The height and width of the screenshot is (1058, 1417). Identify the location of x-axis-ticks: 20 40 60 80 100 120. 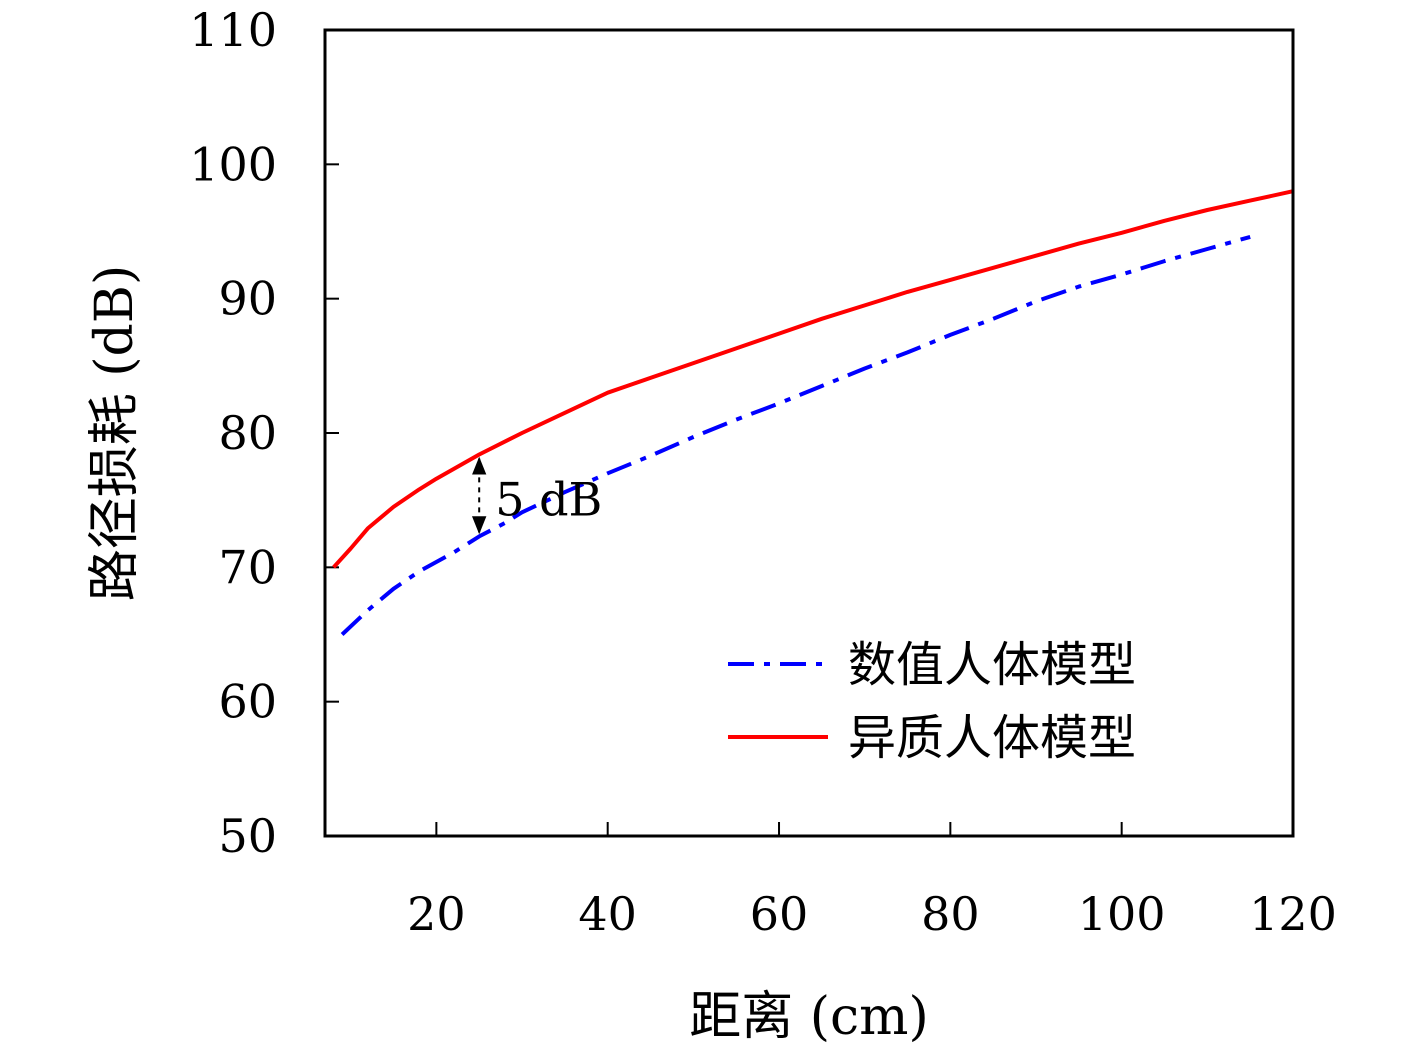
(872, 881).